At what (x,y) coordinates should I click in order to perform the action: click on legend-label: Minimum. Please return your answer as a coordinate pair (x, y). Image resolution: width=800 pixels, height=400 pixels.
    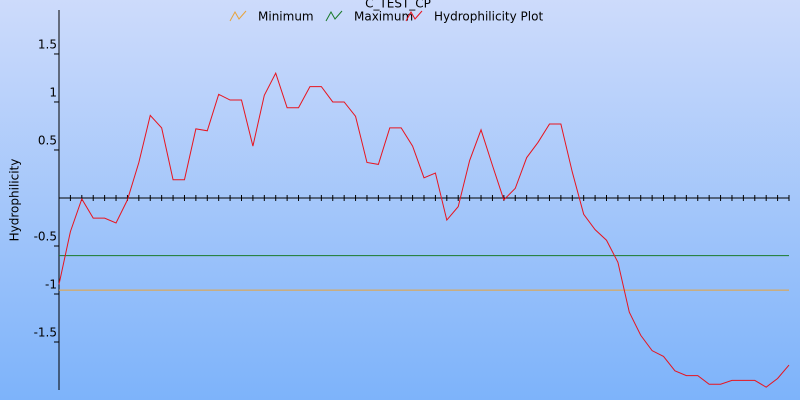
    Looking at the image, I should click on (286, 17).